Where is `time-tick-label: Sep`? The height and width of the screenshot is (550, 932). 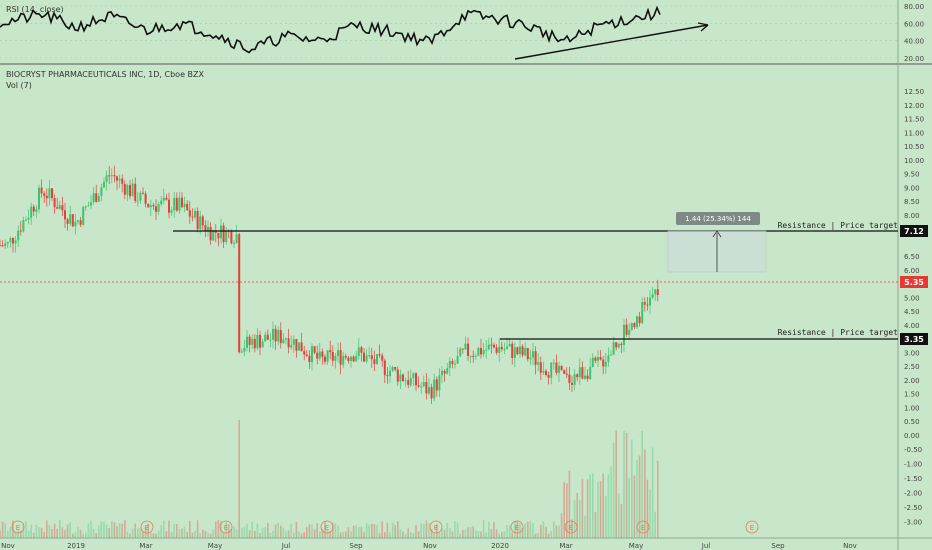
time-tick-label: Sep is located at coordinates (356, 546).